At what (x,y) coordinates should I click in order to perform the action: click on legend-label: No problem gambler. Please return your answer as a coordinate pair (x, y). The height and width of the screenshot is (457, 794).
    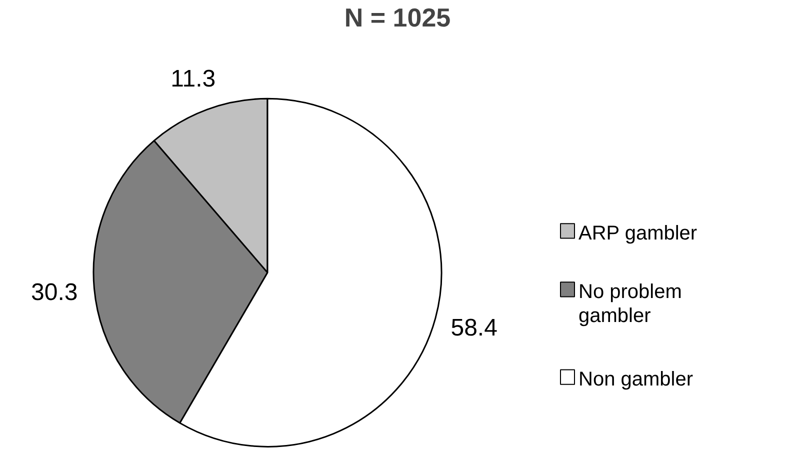
    Looking at the image, I should click on (630, 304).